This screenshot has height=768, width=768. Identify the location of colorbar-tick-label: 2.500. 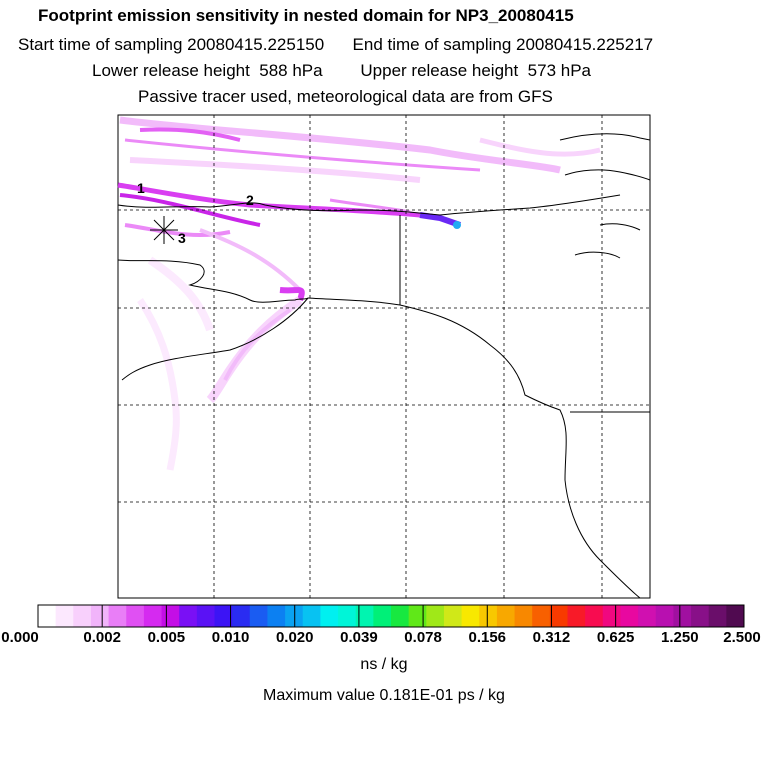
(742, 637).